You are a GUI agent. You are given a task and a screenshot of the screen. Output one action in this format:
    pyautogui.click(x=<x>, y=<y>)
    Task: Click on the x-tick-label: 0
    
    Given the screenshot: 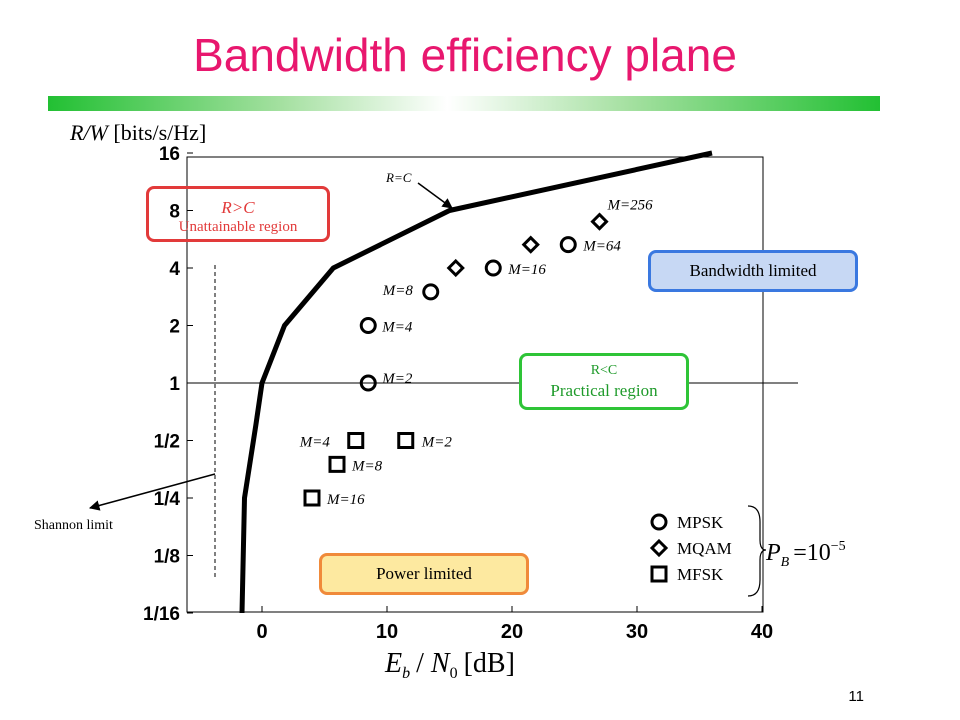 What is the action you would take?
    pyautogui.click(x=261, y=632)
    